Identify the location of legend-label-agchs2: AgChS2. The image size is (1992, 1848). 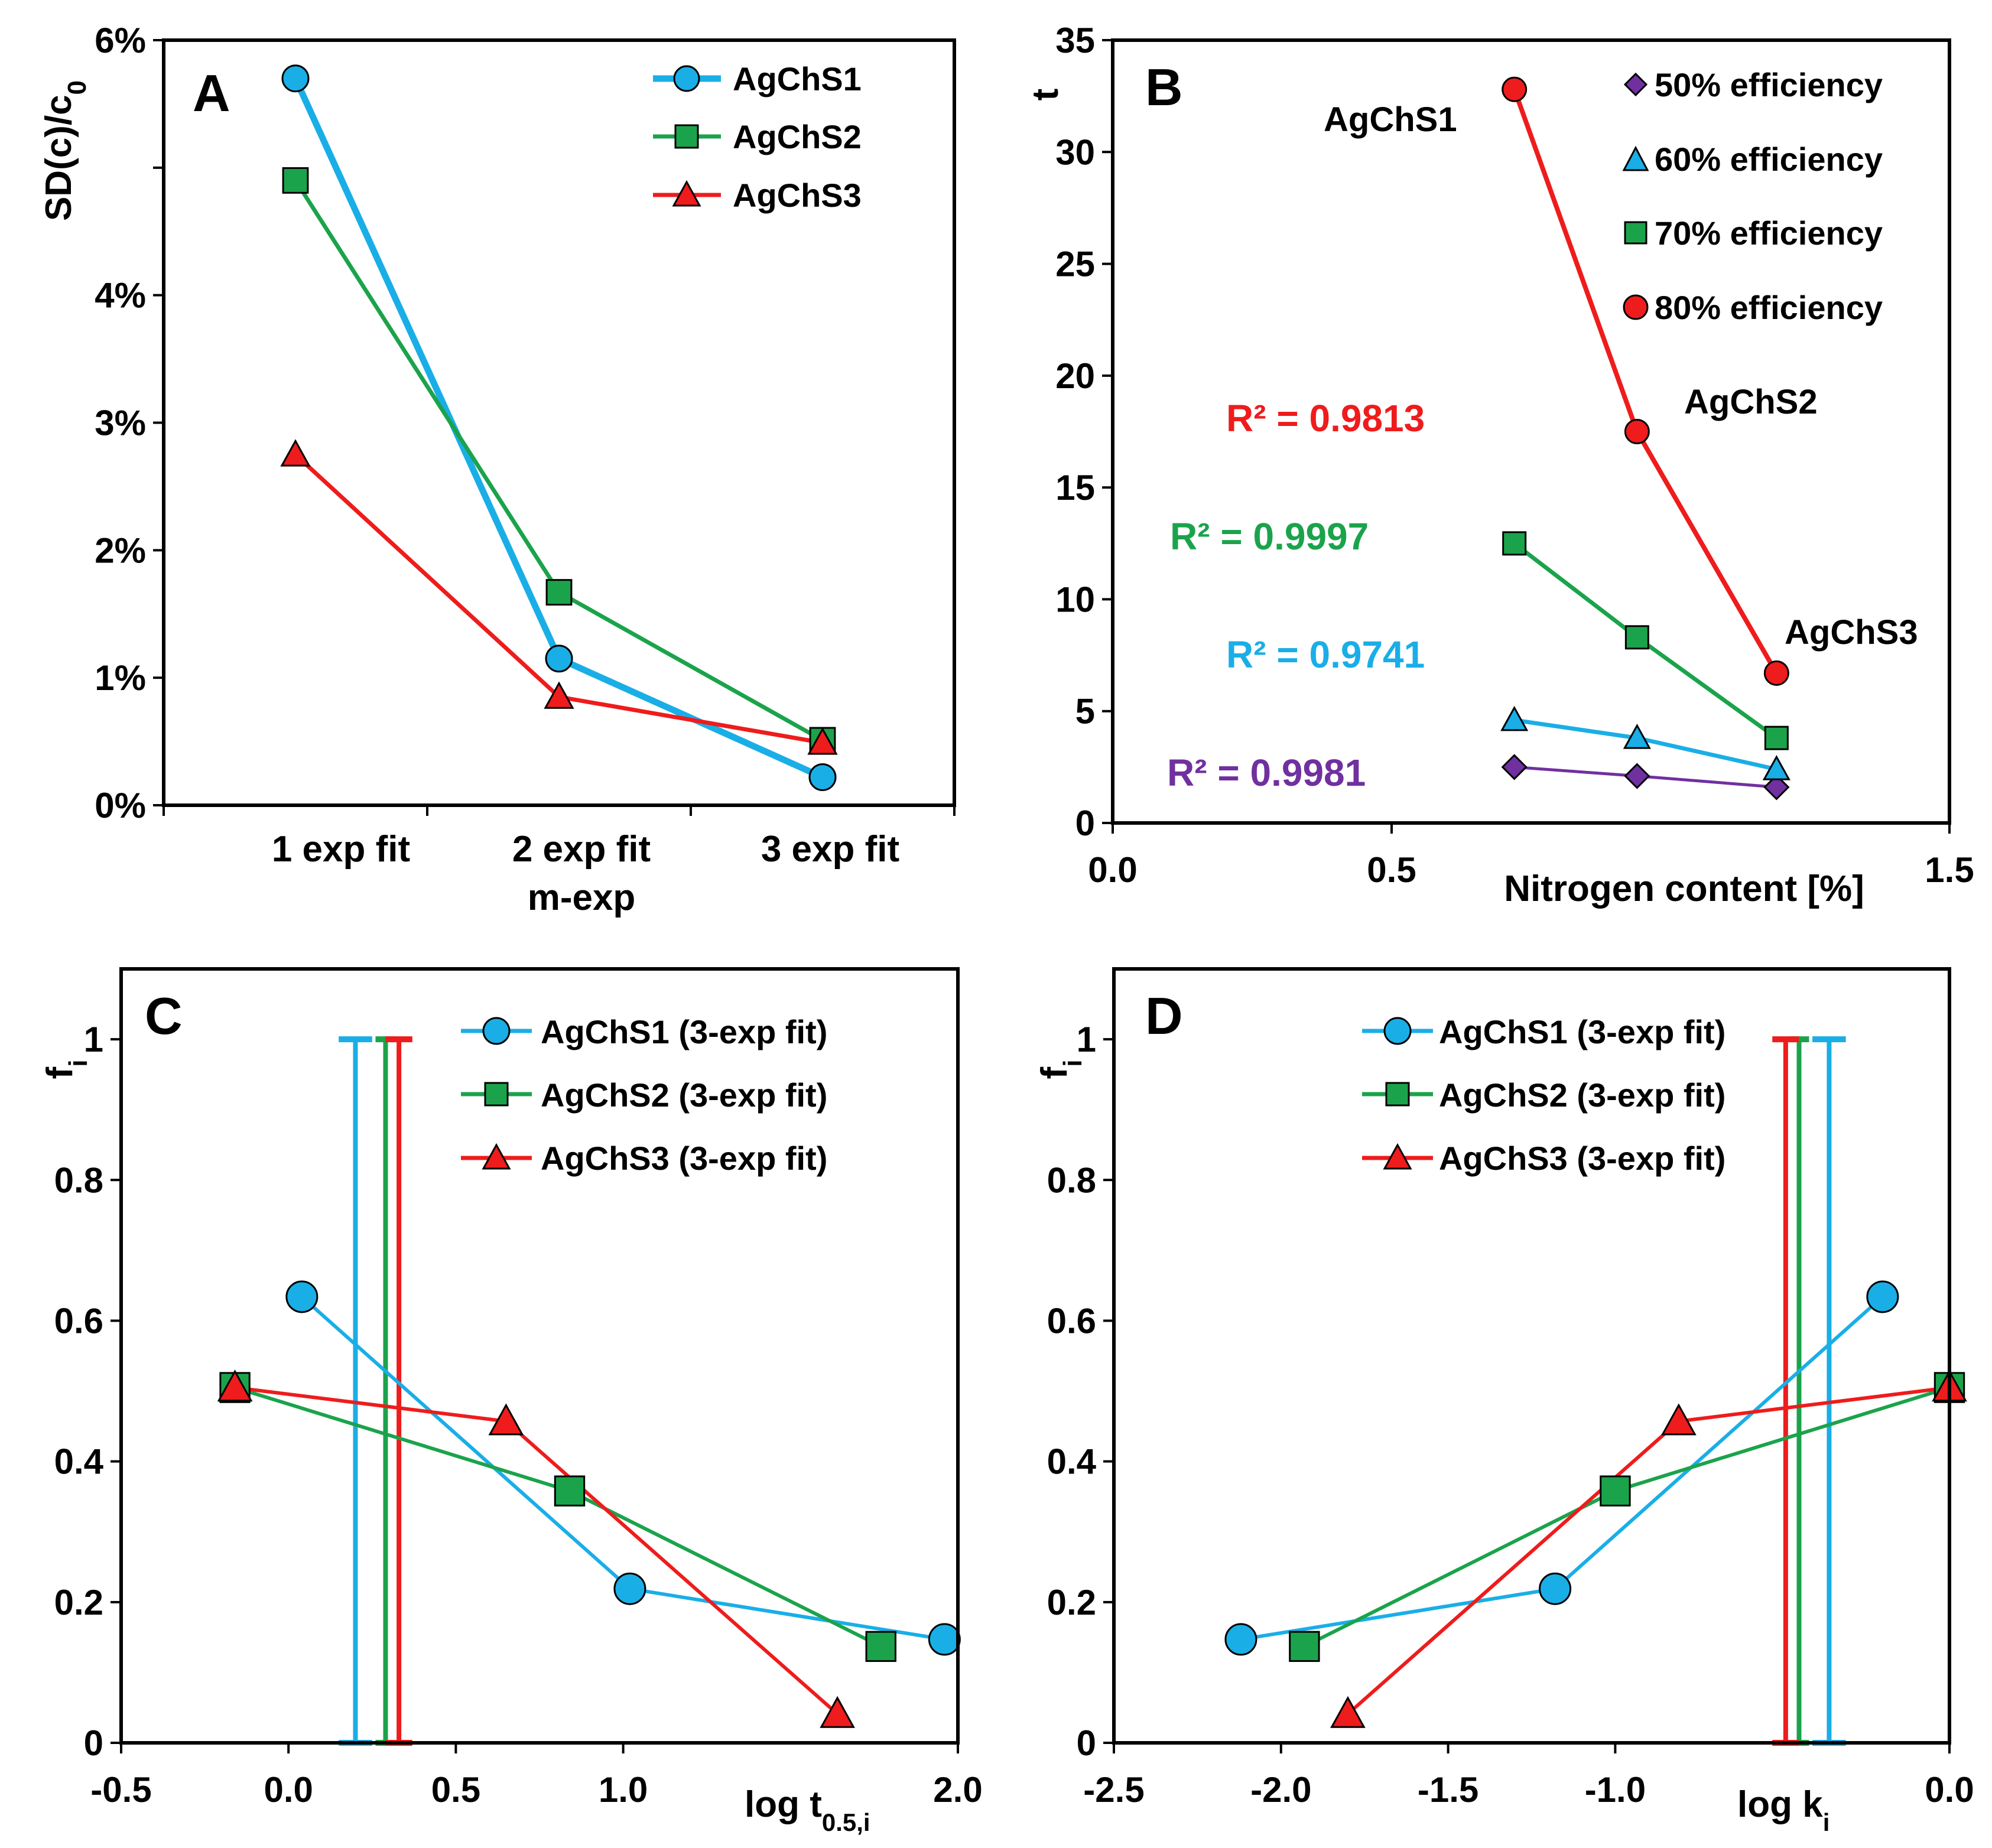
(797, 136).